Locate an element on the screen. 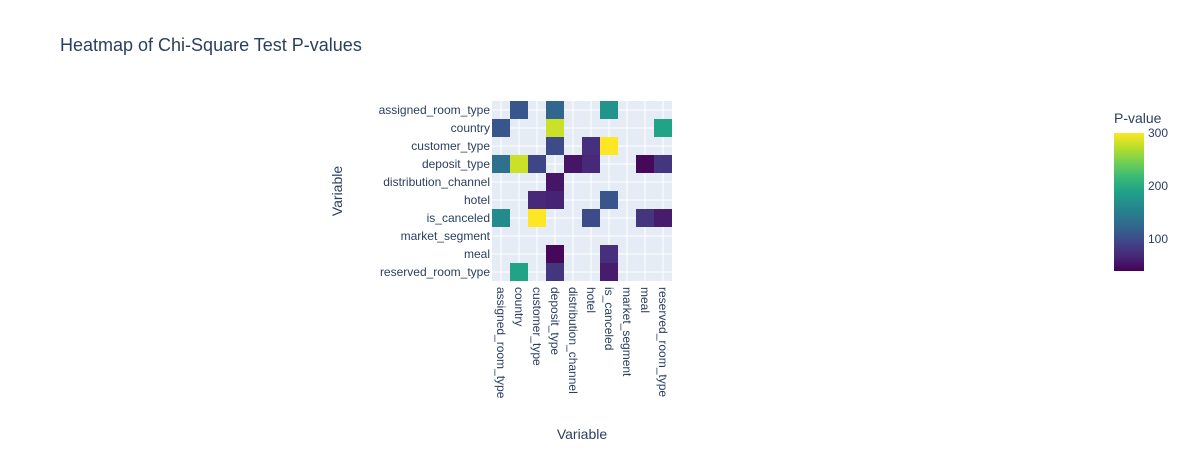 The height and width of the screenshot is (450, 1188). x-tick-label: market_segment is located at coordinates (627, 332).